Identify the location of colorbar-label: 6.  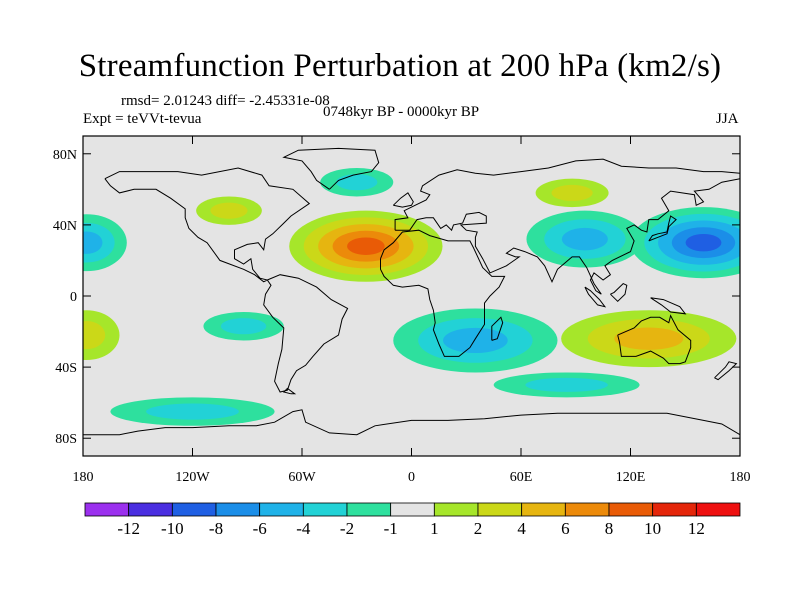
(565, 528).